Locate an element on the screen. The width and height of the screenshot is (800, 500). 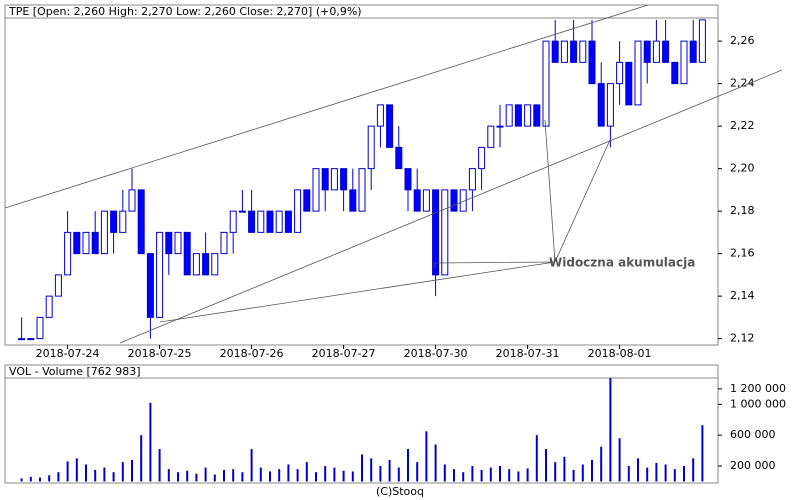
y-tick-label: 2,12 is located at coordinates (742, 338).